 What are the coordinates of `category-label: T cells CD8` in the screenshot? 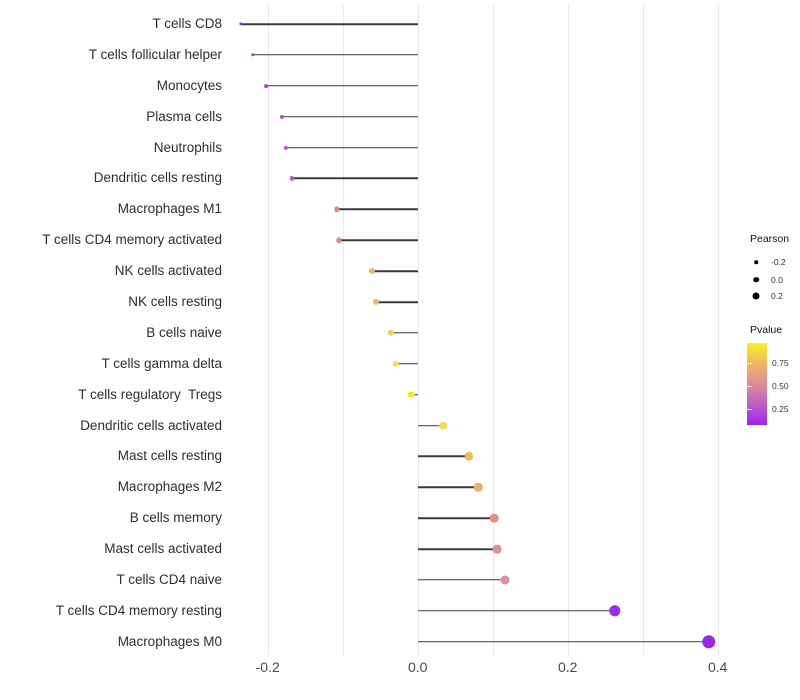 It's located at (187, 23).